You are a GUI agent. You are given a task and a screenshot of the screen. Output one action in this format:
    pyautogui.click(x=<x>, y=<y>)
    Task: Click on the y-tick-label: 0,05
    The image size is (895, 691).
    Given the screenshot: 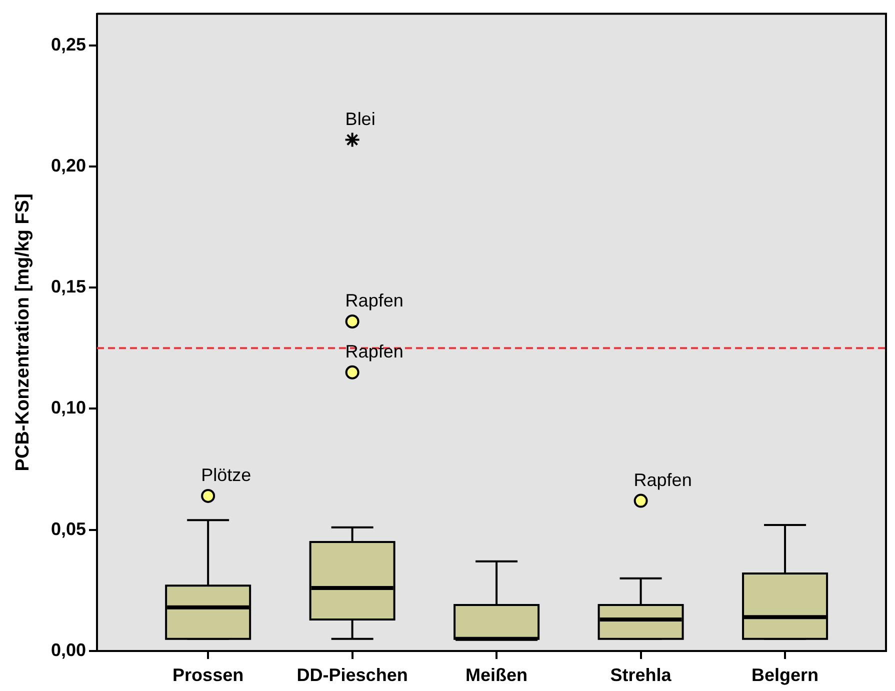 What is the action you would take?
    pyautogui.click(x=68, y=528)
    